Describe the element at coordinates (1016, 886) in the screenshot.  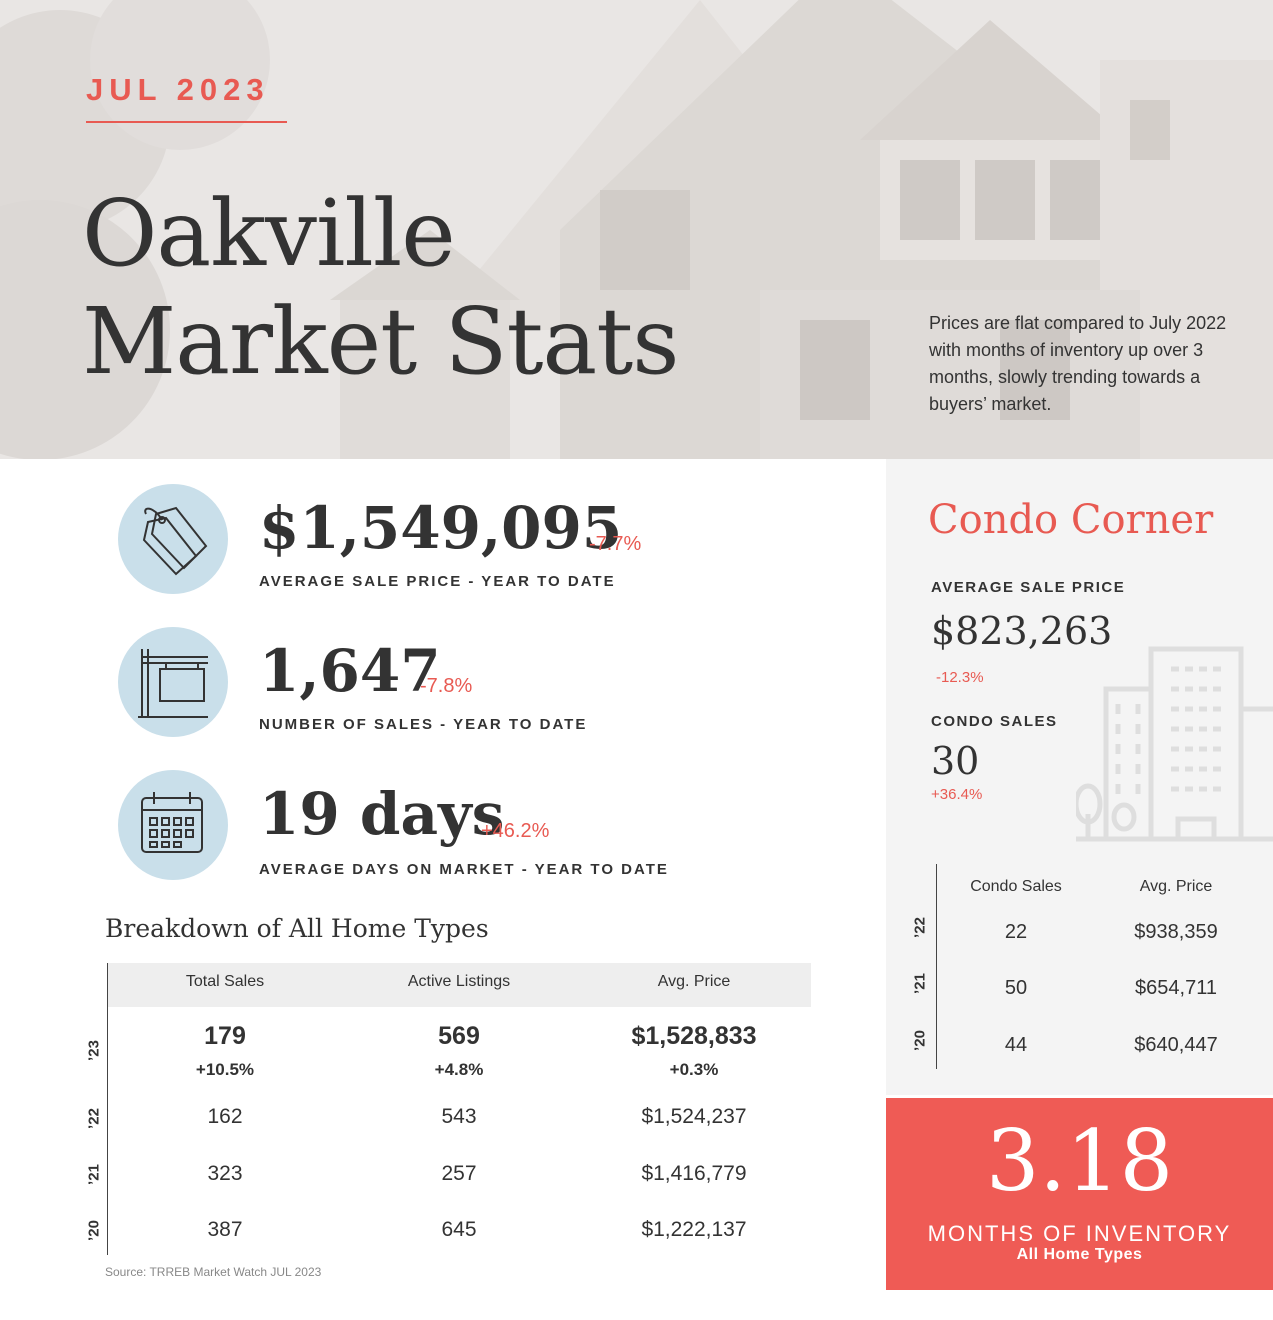
I see `col-header-condo-sales: Condo Sales` at that location.